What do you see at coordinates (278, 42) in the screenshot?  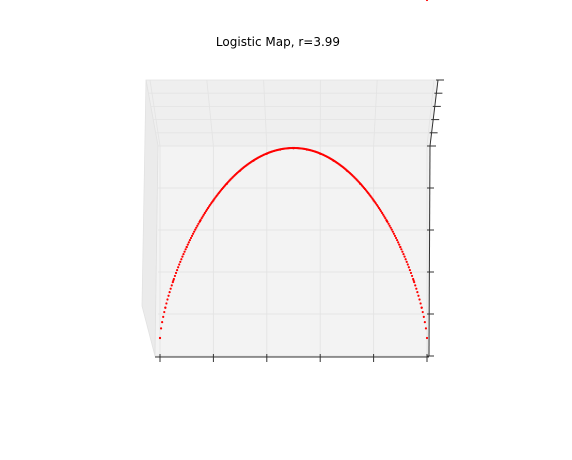 I see `chart-title: Logistic Map, r=3.99` at bounding box center [278, 42].